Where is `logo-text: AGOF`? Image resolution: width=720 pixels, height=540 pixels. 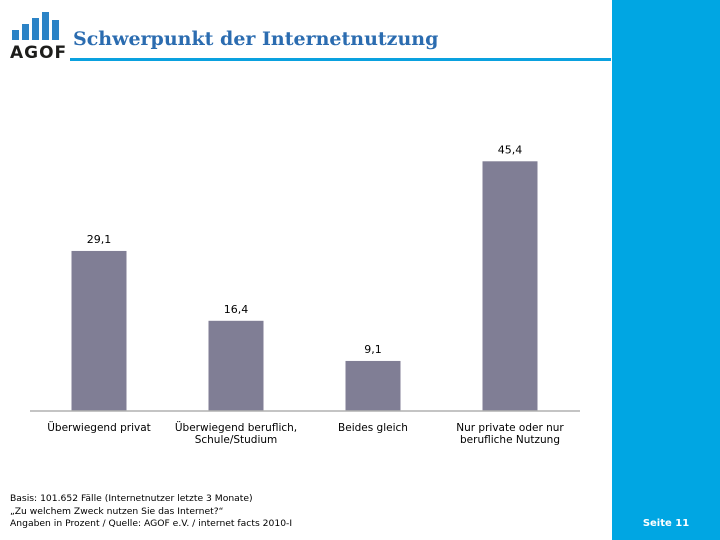
logo-text: AGOF is located at coordinates (39, 53).